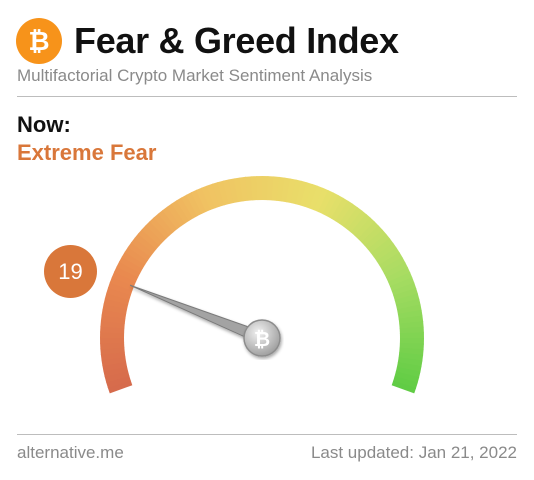 The image size is (534, 480). I want to click on source-label: alternative.me, so click(70, 452).